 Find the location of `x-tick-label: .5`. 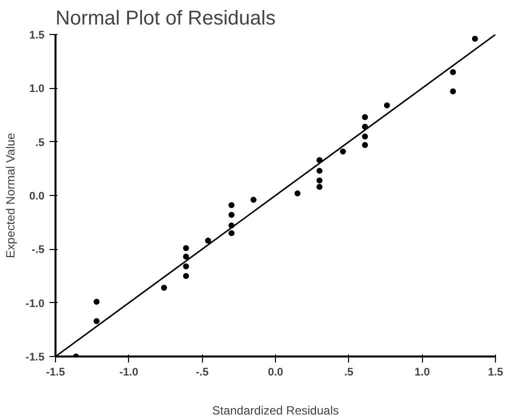

x-tick-label: .5 is located at coordinates (349, 372).